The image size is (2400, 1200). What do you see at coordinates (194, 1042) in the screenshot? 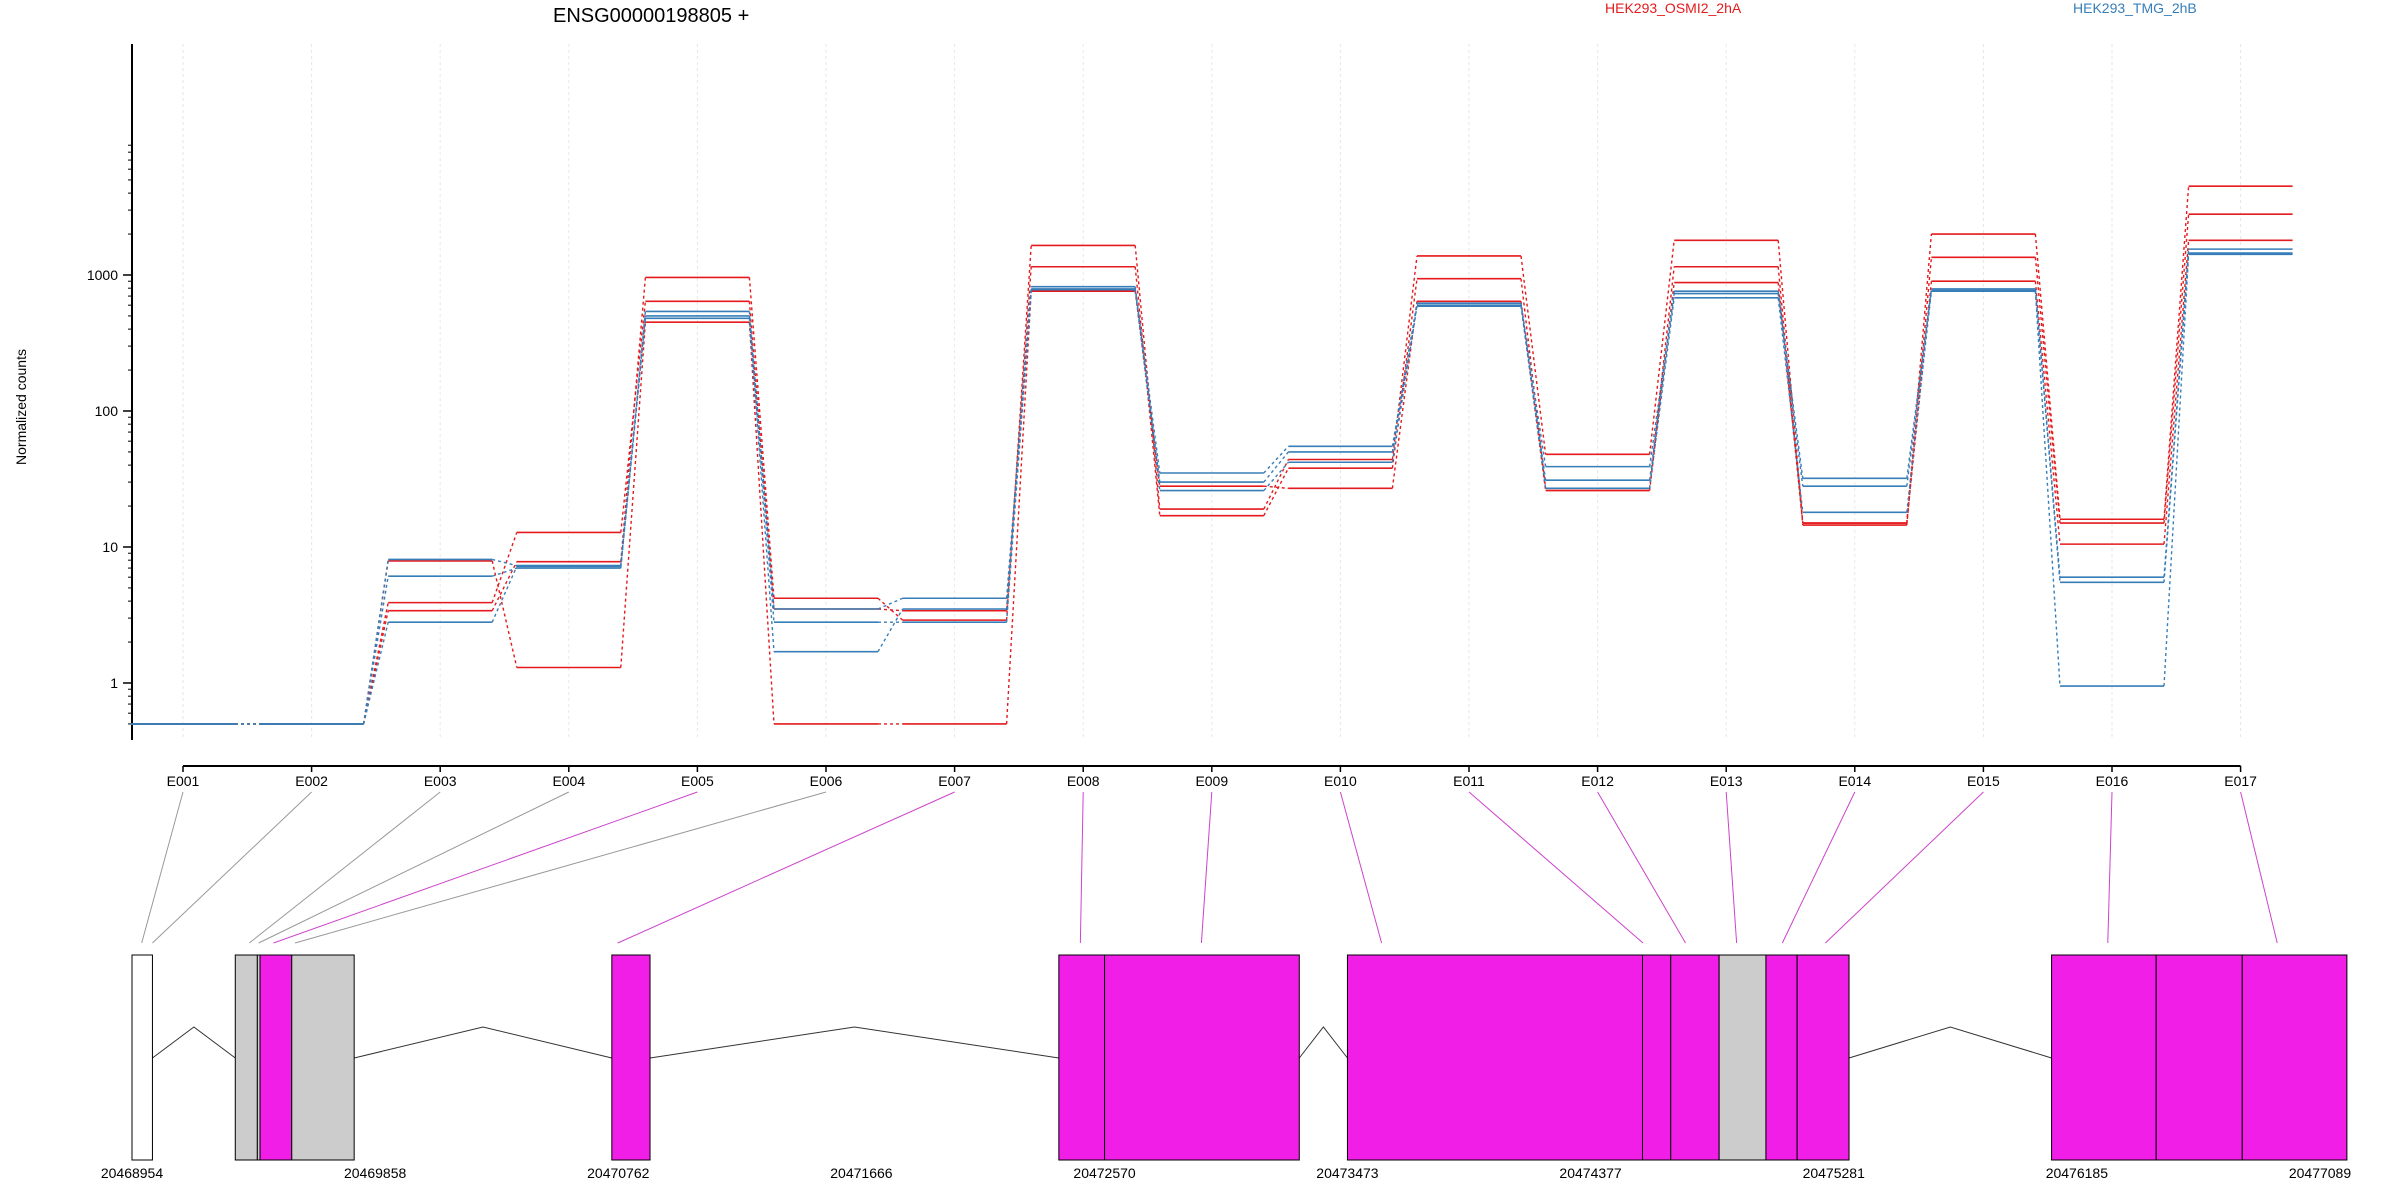
I see `intron-E001` at bounding box center [194, 1042].